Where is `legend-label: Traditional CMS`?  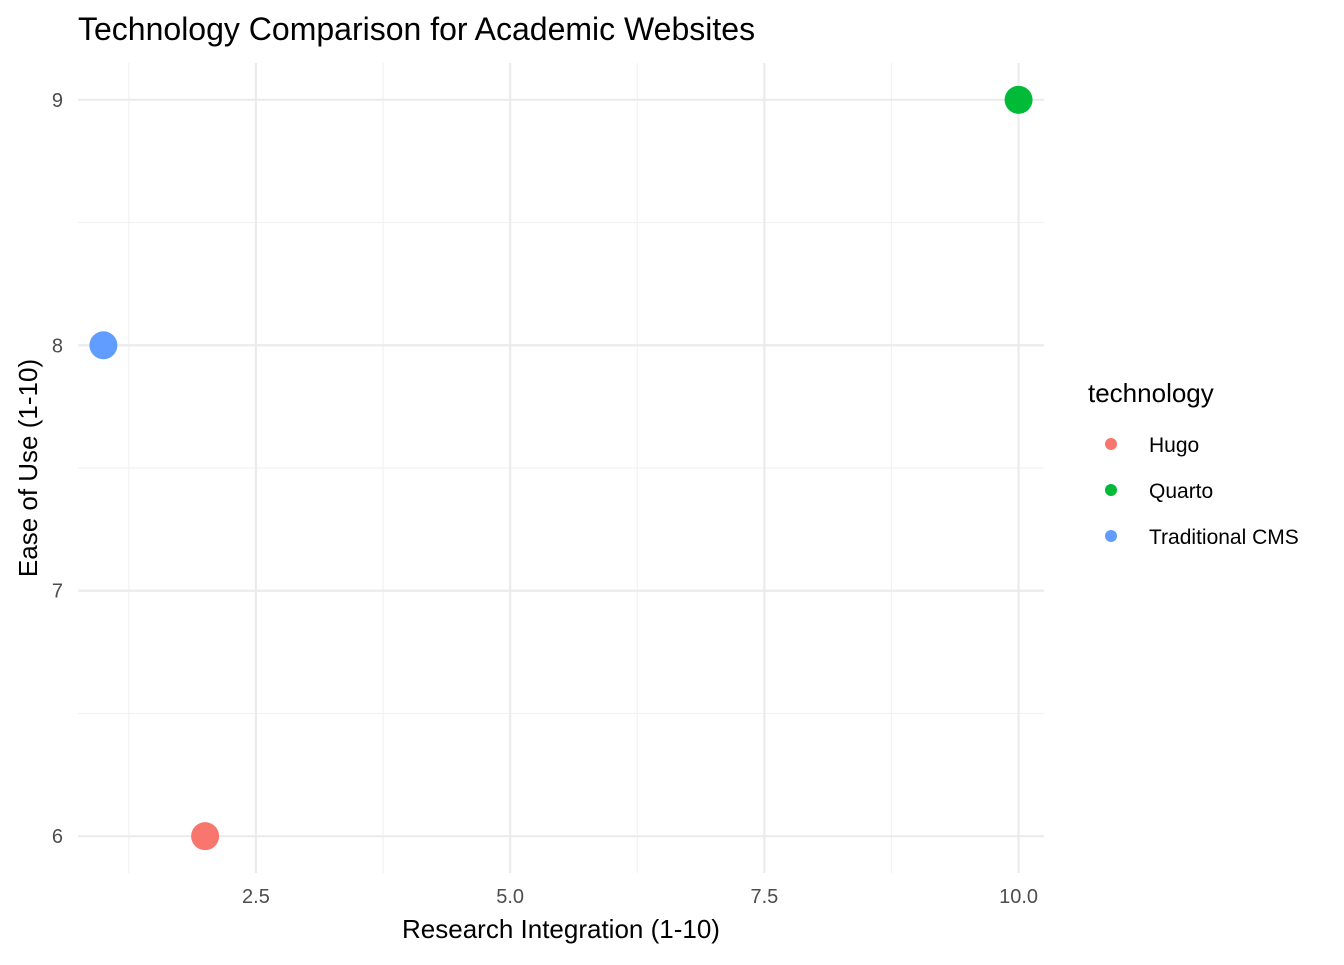
legend-label: Traditional CMS is located at coordinates (1224, 537).